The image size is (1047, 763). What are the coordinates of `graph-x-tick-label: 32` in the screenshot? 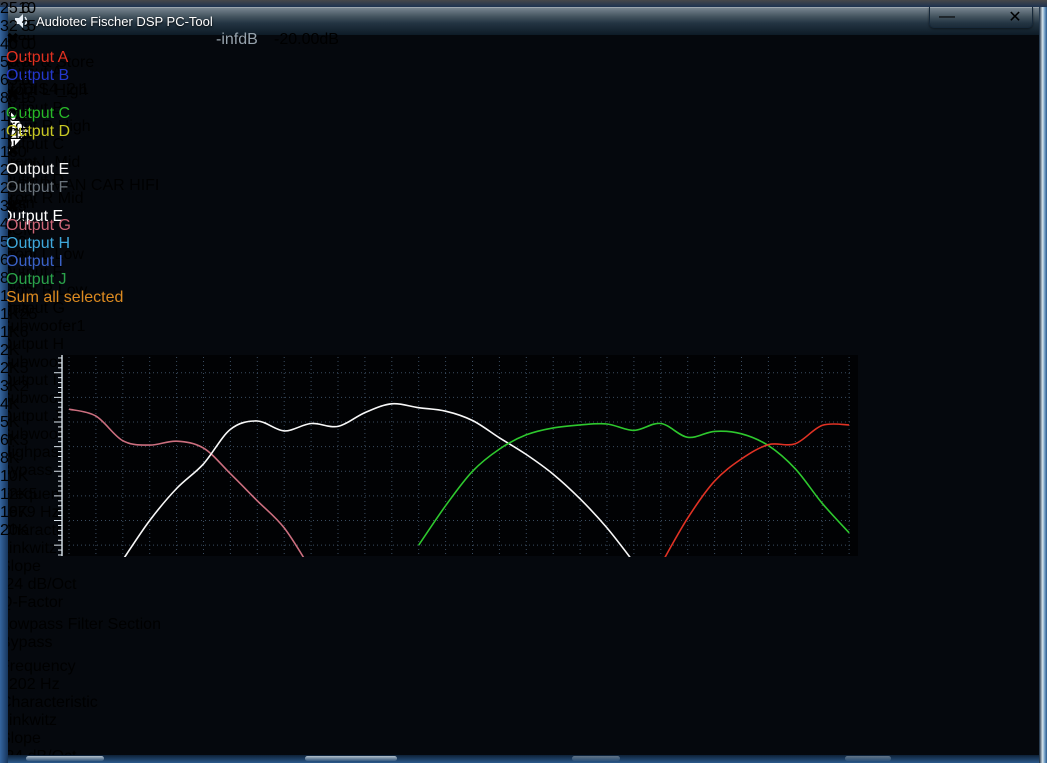 It's located at (9, 26).